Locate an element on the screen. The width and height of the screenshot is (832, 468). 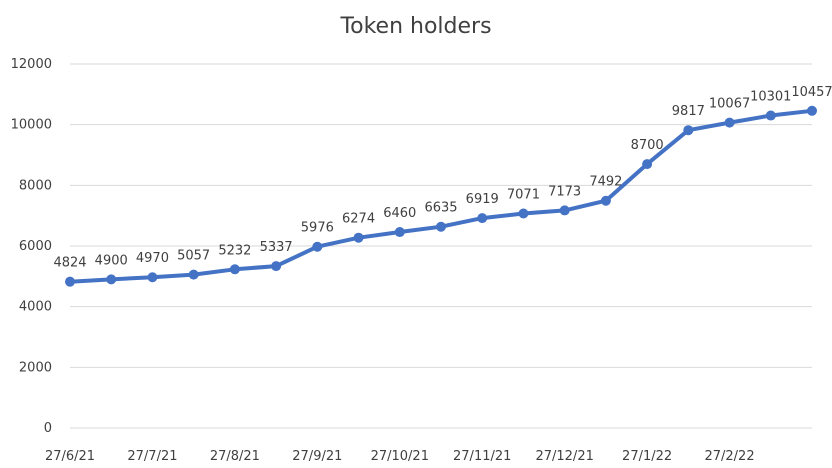
data-label: 6919 is located at coordinates (482, 199).